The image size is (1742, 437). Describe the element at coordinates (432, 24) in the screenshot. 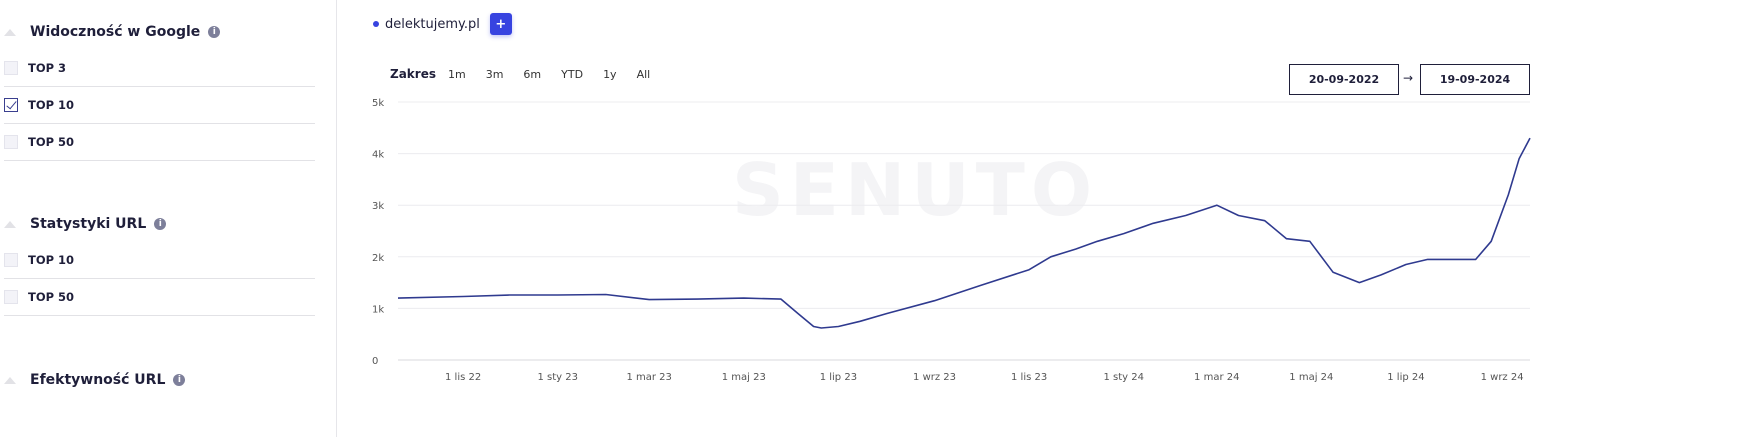

I see `legend-domain: delektujemy.pl` at that location.